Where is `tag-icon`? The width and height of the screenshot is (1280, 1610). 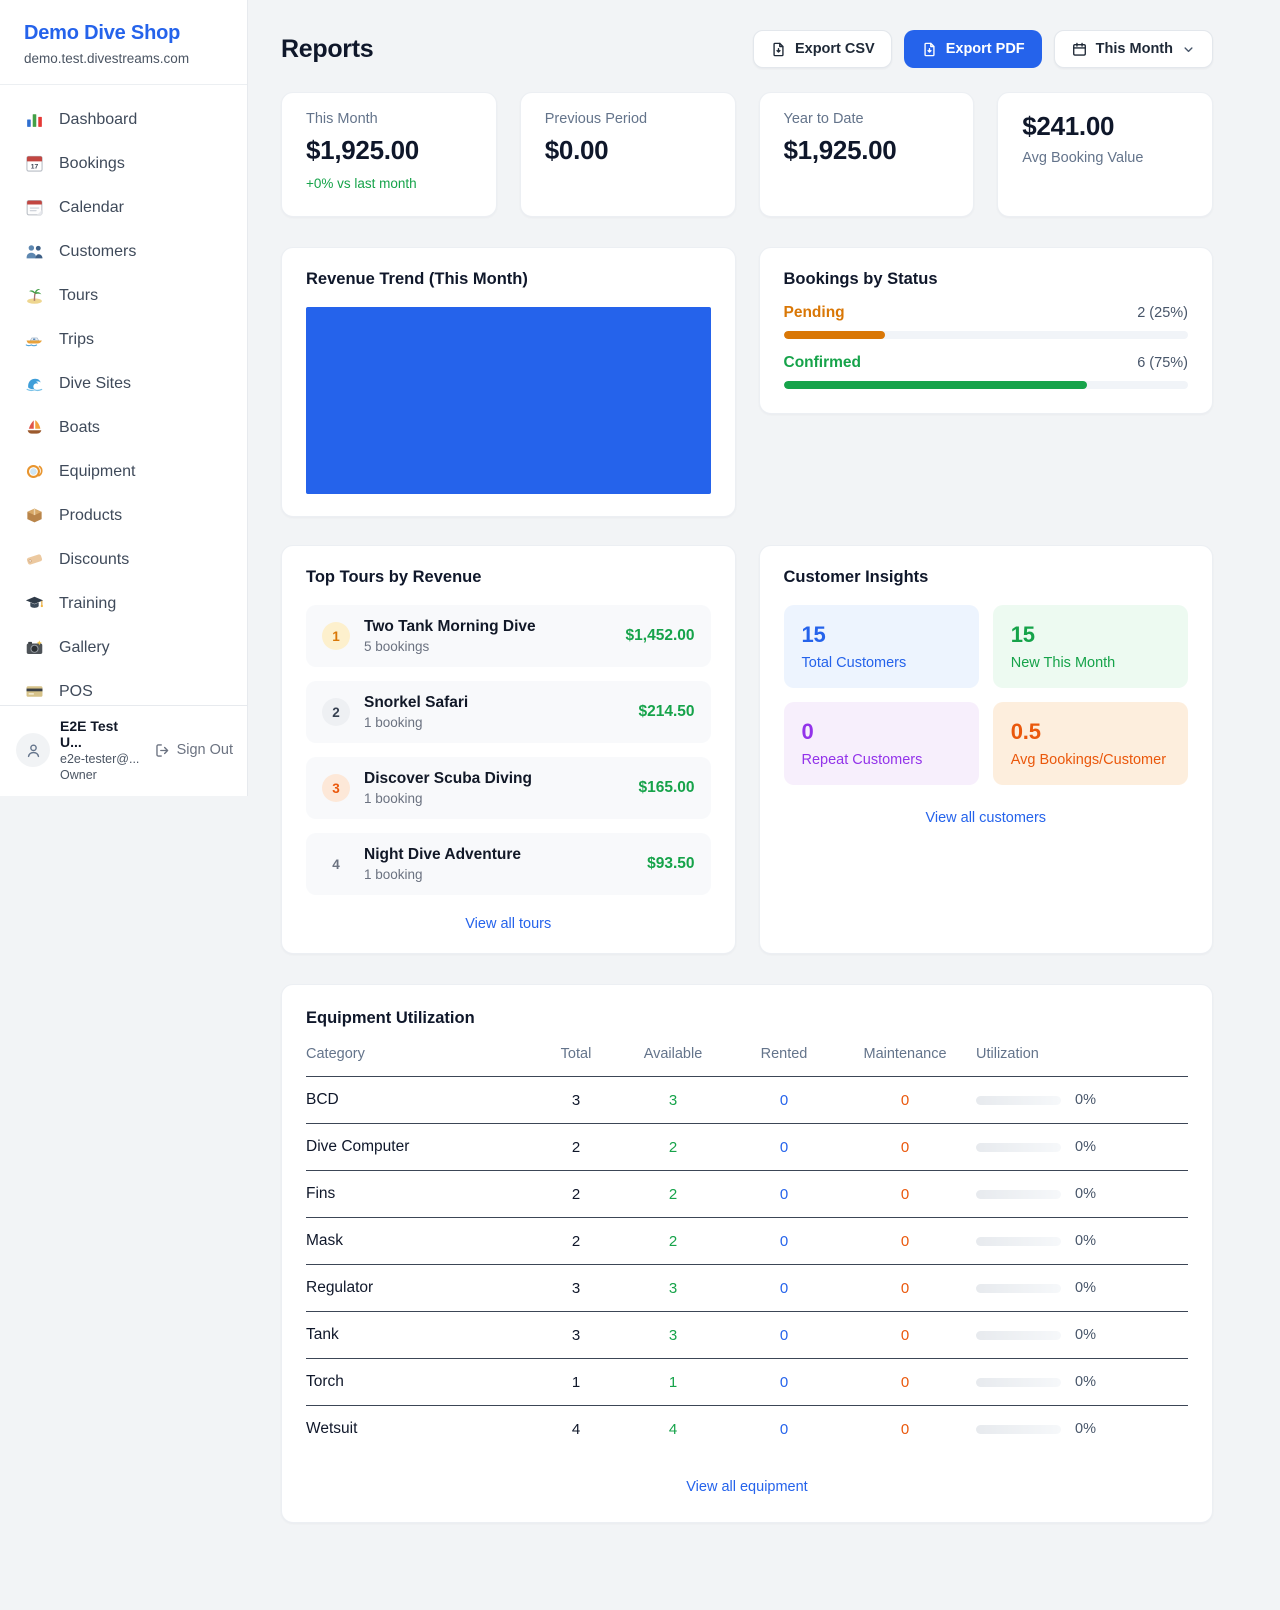
tag-icon is located at coordinates (34, 559).